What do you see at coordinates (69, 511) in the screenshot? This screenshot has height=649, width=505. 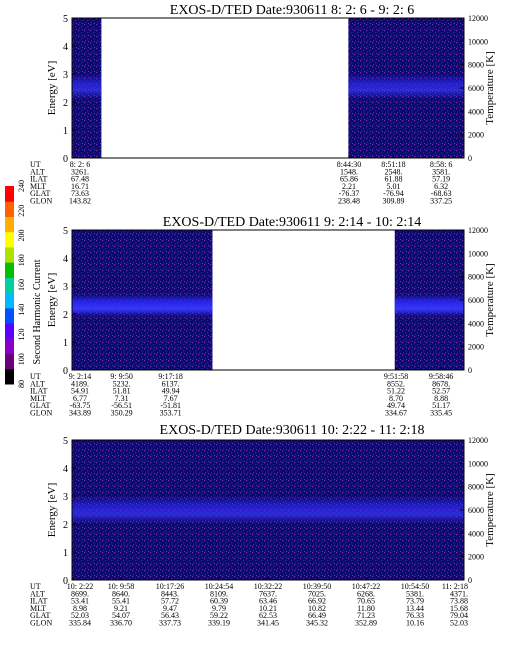 I see `panel-3-yticks: 0 1 2 3 4 5` at bounding box center [69, 511].